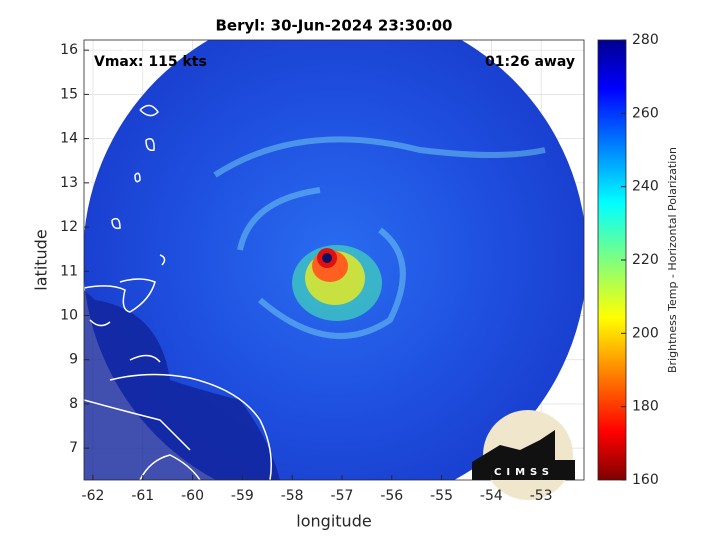 The height and width of the screenshot is (540, 720). What do you see at coordinates (150, 62) in the screenshot?
I see `annotation: Vmax: 115 kts` at bounding box center [150, 62].